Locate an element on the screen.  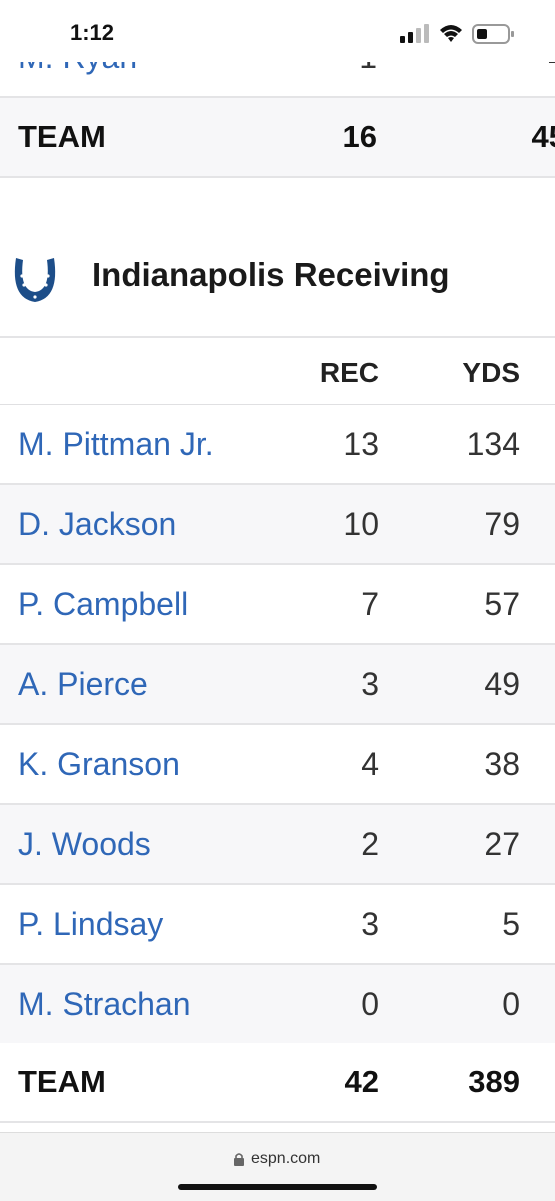
player-name: M. Pittman Jr. is located at coordinates (116, 444).